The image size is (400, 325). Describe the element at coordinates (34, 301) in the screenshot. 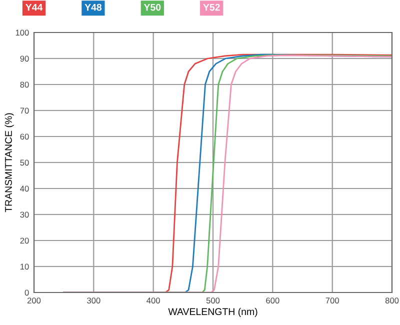

I see `x-tick-label: 200` at that location.